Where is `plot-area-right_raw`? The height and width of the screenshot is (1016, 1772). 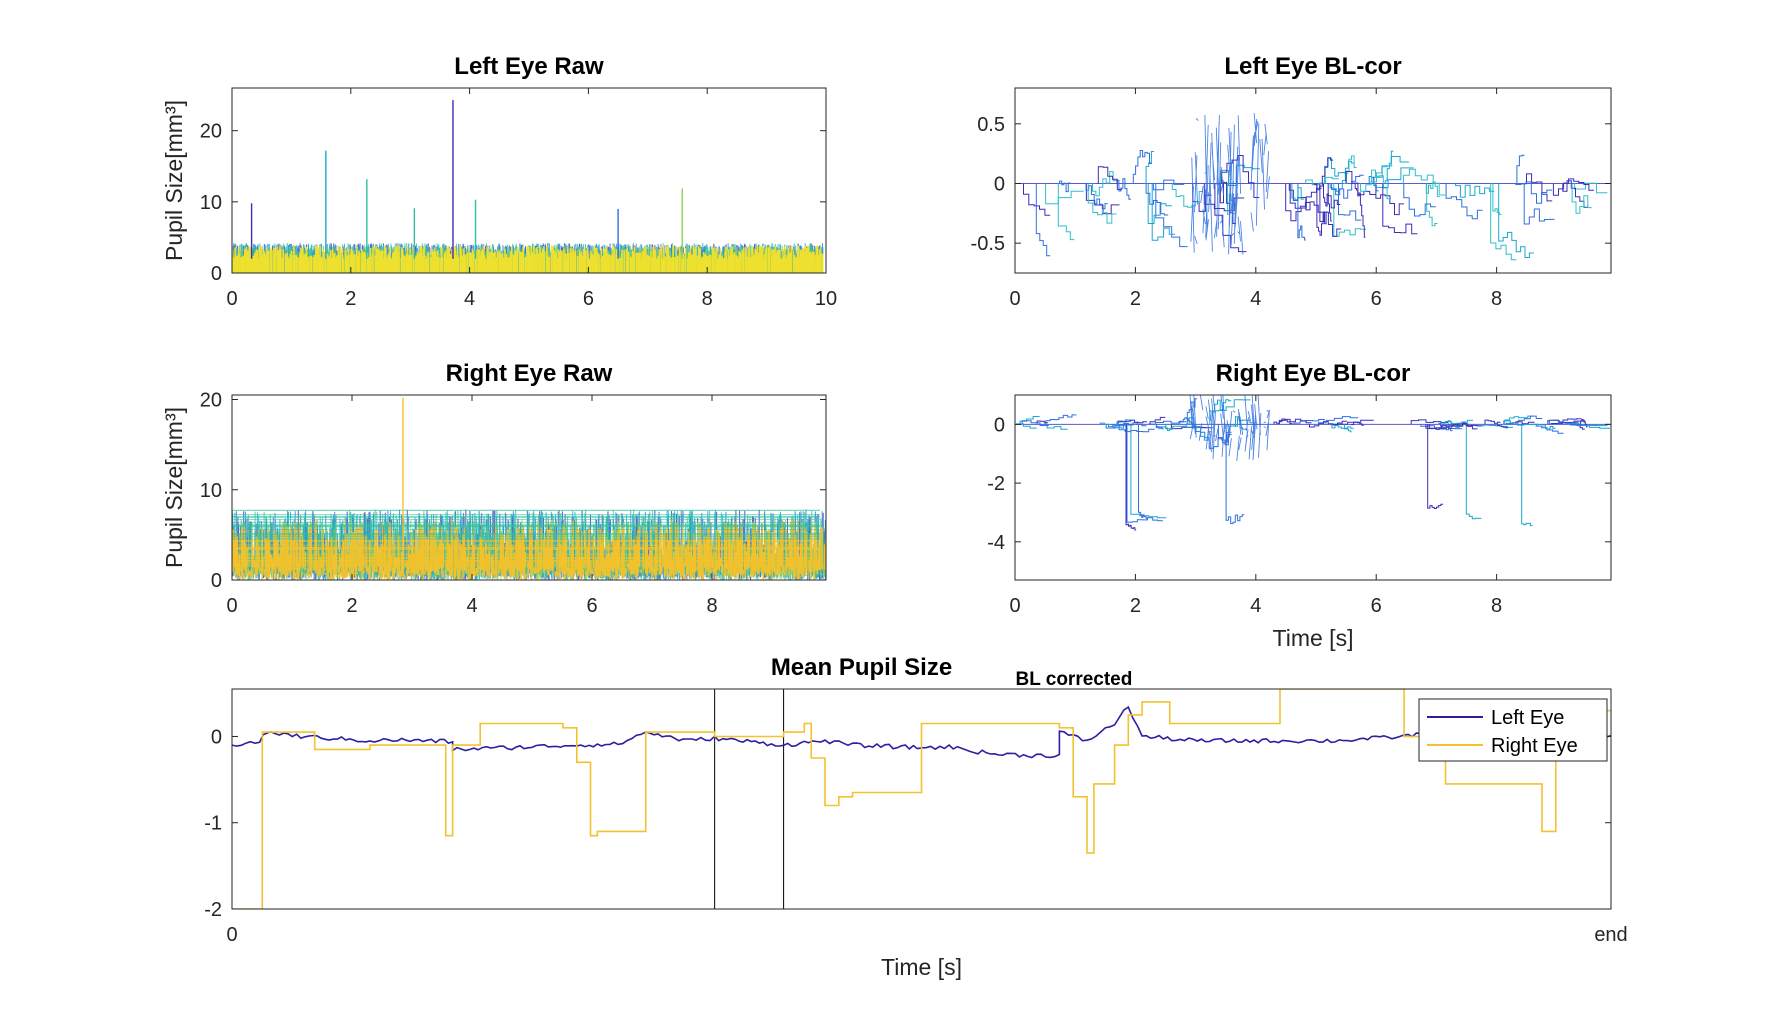 plot-area-right_raw is located at coordinates (529, 488).